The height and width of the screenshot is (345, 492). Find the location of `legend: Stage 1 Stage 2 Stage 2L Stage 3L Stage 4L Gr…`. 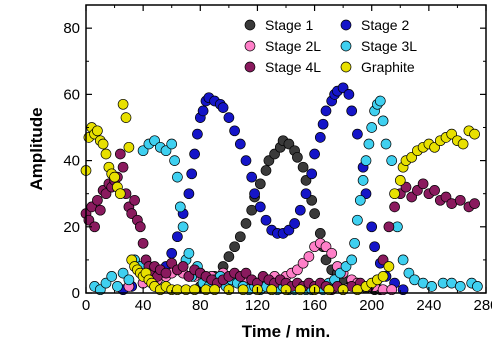

legend: Stage 1 Stage 2 Stage 2L Stage 3L Stage 4L Gr… is located at coordinates (330, 46).